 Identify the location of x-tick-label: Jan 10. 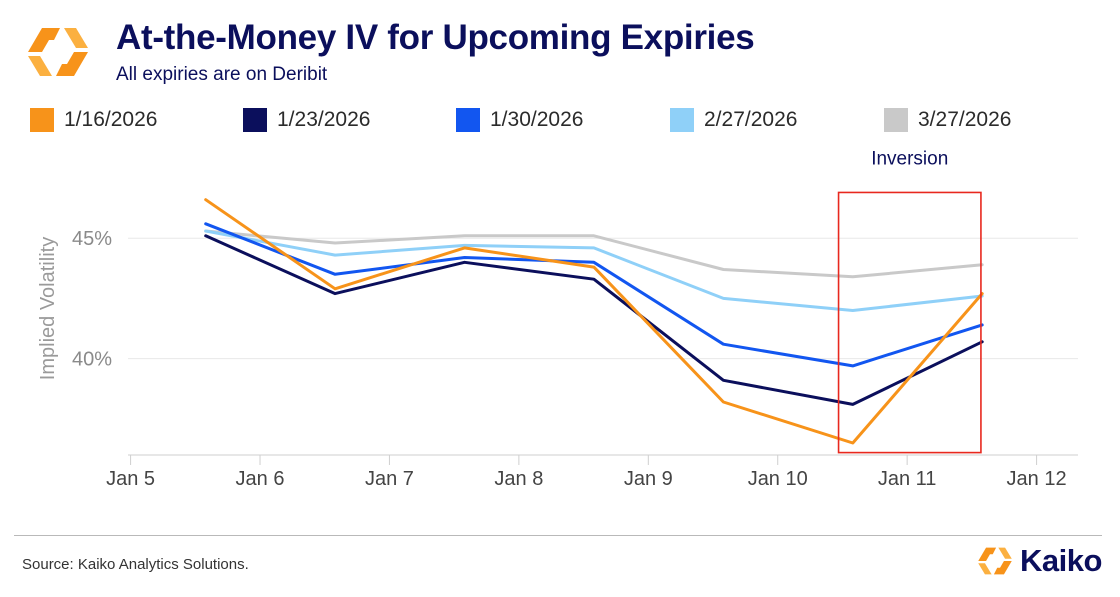
(778, 479).